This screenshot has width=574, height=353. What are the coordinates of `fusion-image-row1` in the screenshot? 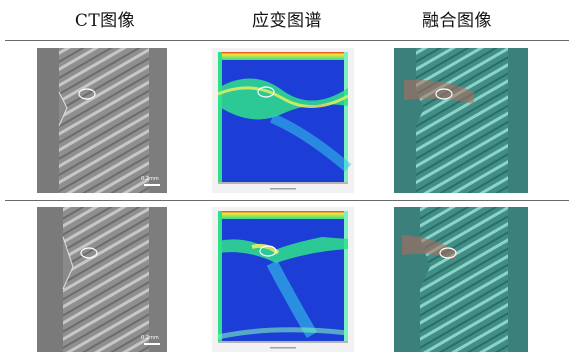 It's located at (461, 120).